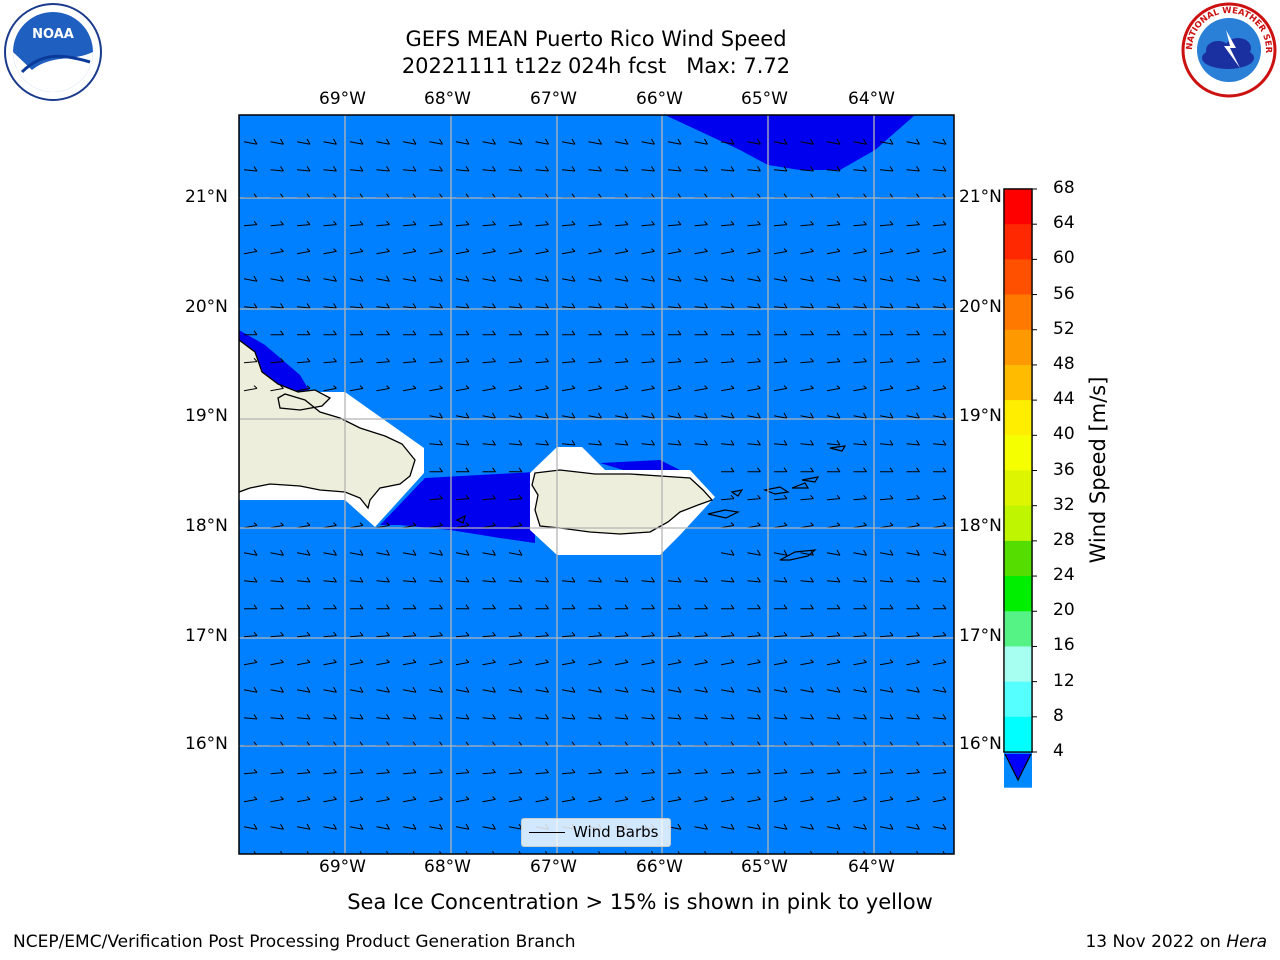  I want to click on lon-label-top: 64°W, so click(871, 99).